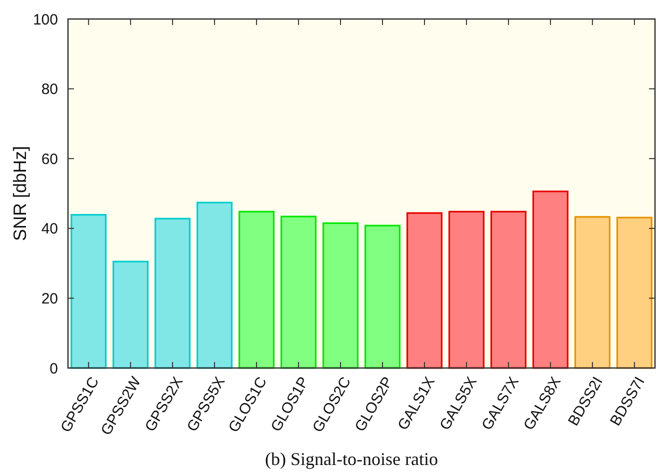 This screenshot has width=663, height=473. I want to click on y-tick-label: 100, so click(45, 19).